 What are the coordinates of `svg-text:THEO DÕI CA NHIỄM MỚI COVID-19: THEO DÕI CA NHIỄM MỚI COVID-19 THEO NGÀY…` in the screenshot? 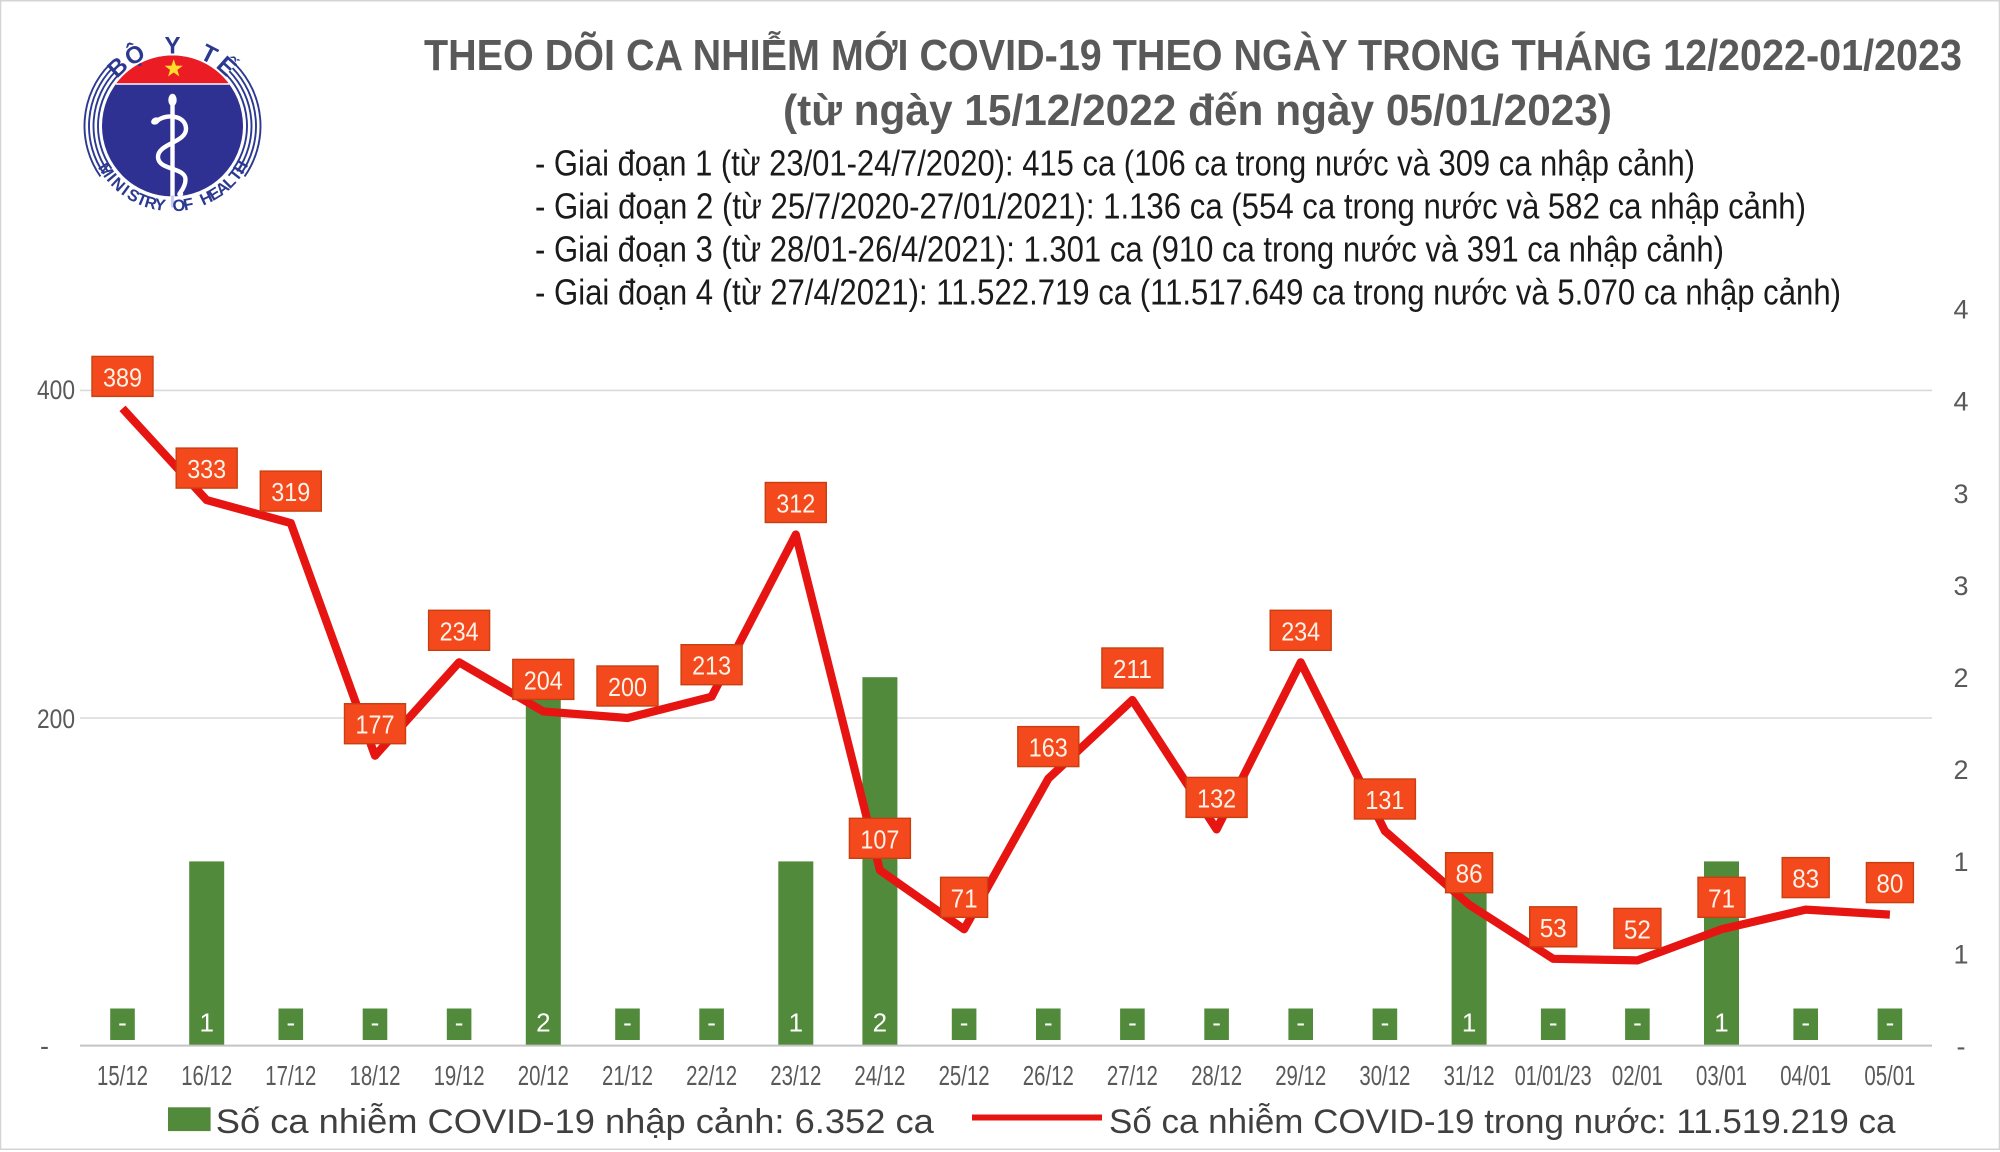 It's located at (1193, 55).